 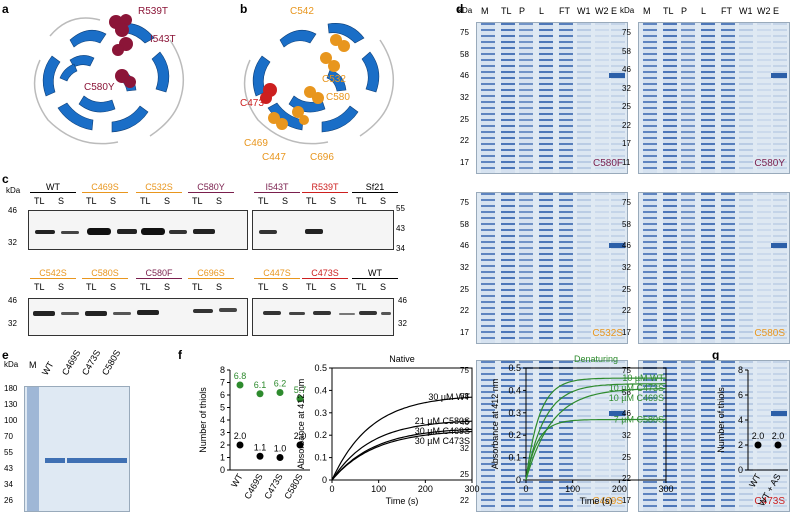 I want to click on e-gel, so click(x=77, y=449).